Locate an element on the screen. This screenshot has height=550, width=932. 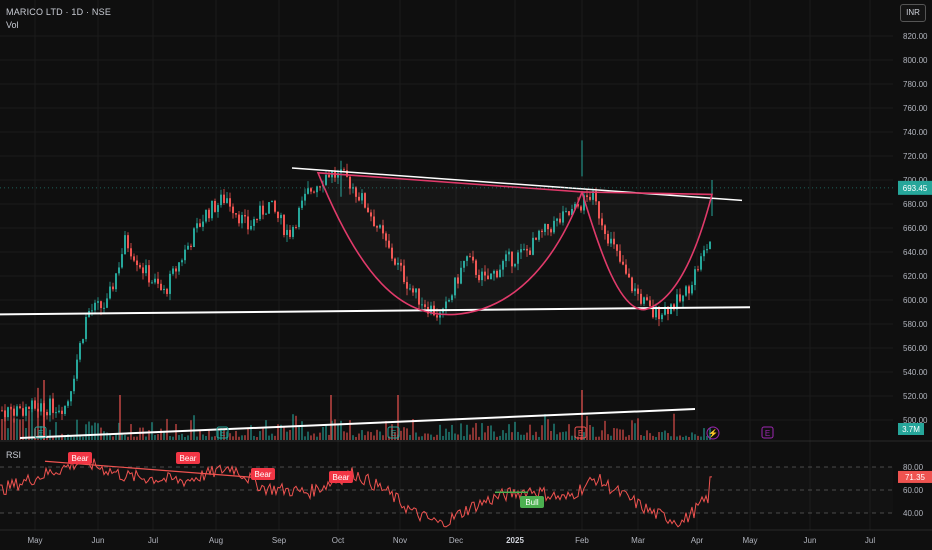
currency-button: INR is located at coordinates (913, 13).